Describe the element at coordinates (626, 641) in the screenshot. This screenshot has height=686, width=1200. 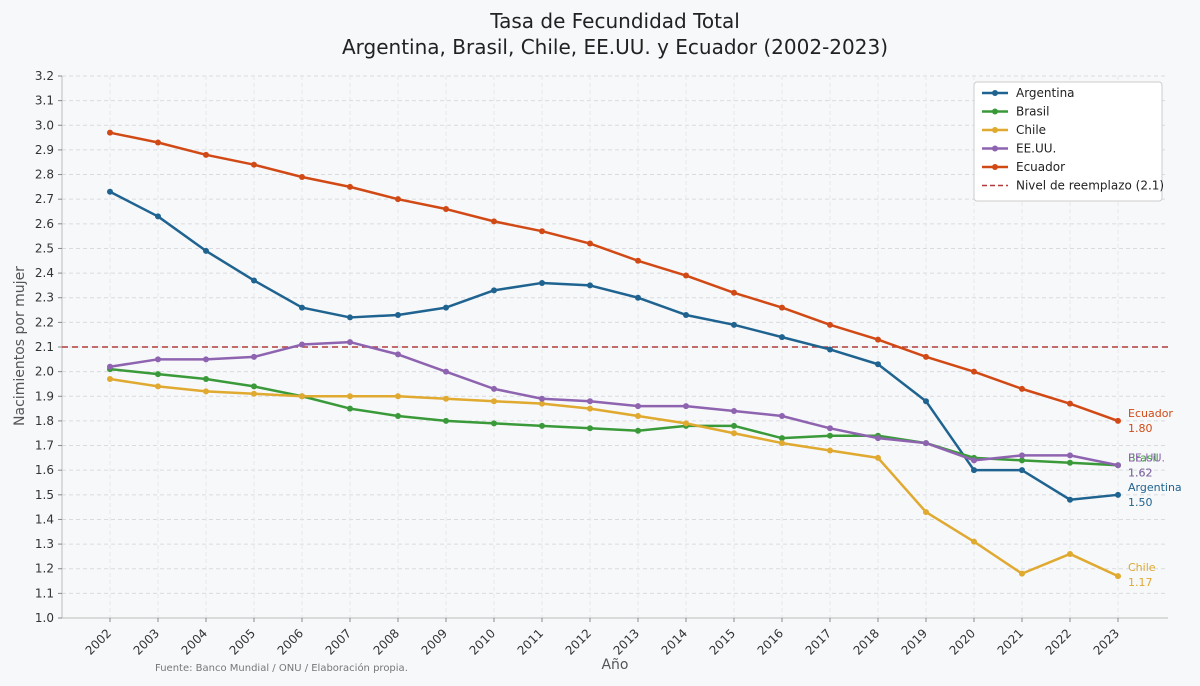
I see `x-tick-label: 2013` at that location.